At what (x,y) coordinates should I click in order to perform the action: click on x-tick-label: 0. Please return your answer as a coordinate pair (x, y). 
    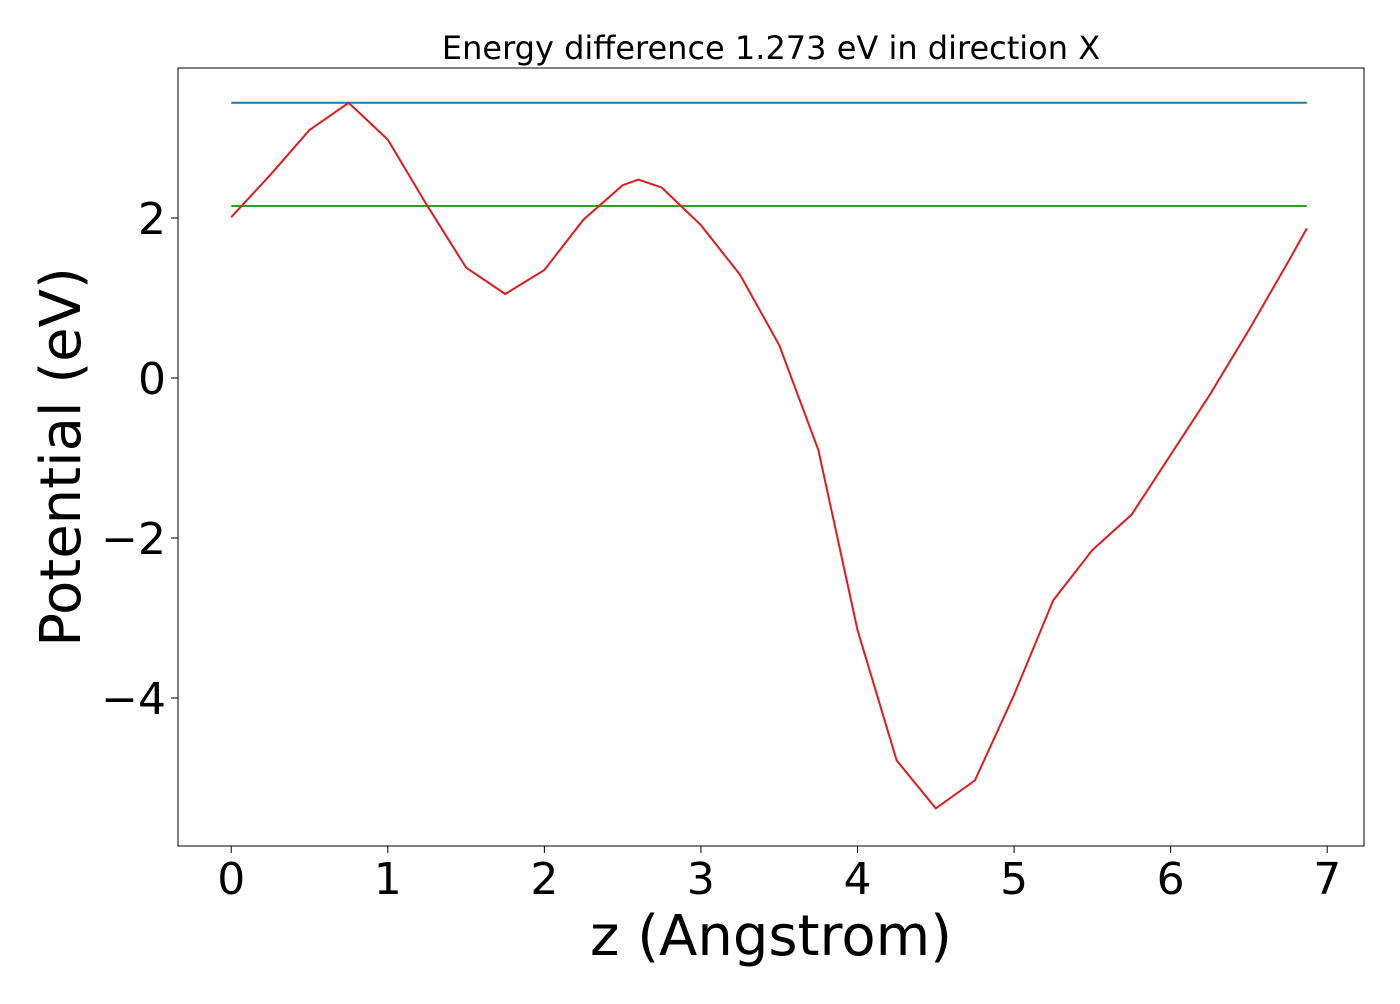
    Looking at the image, I should click on (231, 879).